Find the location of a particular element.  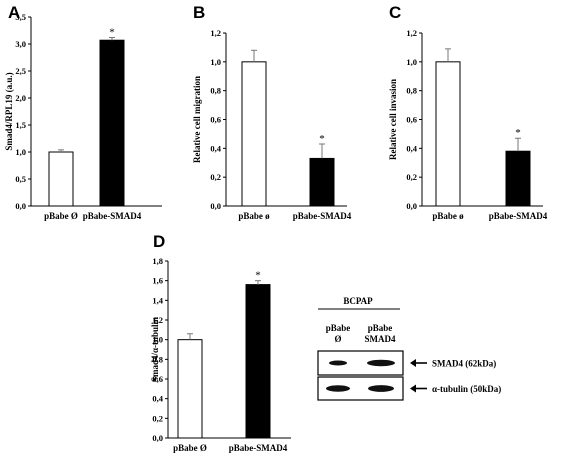

band-label: α-tubulin (50kDa) is located at coordinates (466, 389).